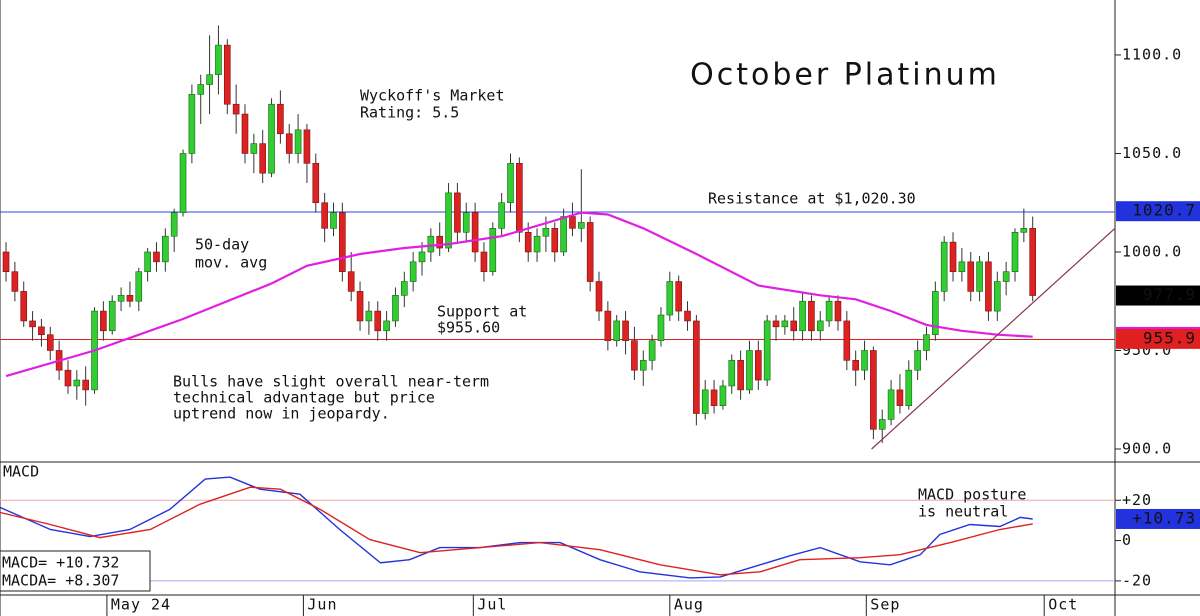  I want to click on y-tick-label: 1100.0, so click(1152, 54).